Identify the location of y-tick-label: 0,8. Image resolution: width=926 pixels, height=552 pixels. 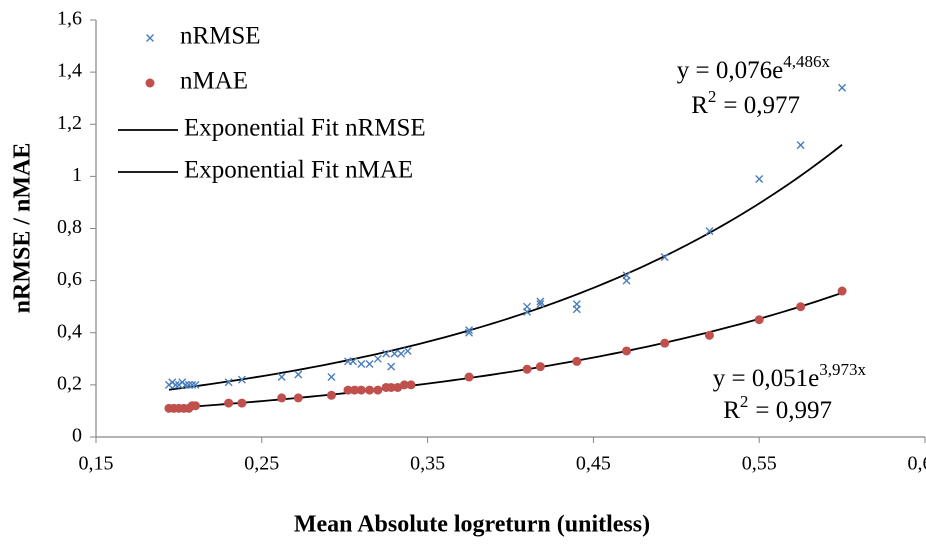
(69, 227).